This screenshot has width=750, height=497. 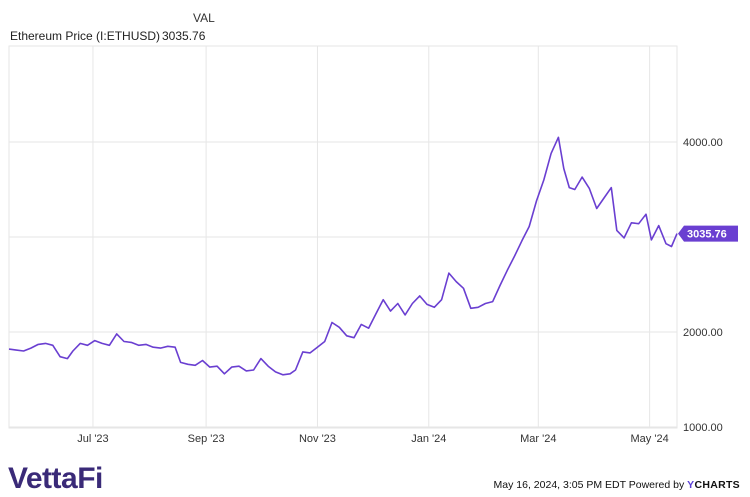 What do you see at coordinates (428, 439) in the screenshot?
I see `x-tick-label: Jan '24` at bounding box center [428, 439].